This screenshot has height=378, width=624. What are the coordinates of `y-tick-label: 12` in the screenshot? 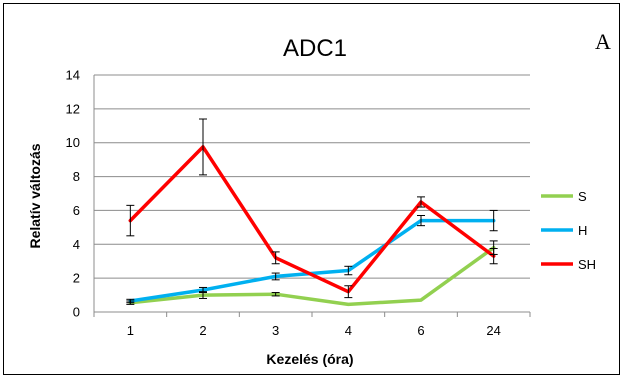 It's located at (73, 108).